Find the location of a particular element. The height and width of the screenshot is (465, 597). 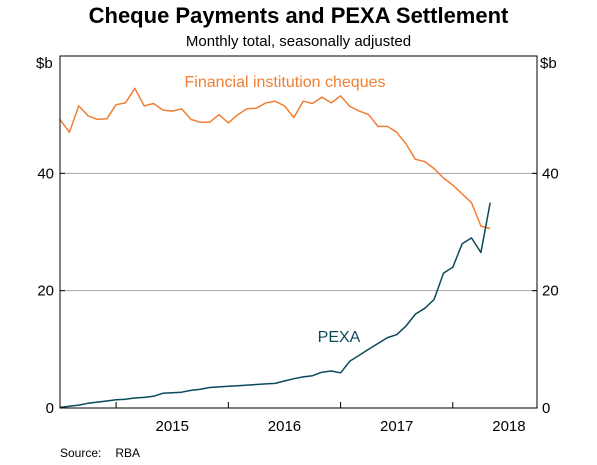

y-tick-label-right: 40 is located at coordinates (550, 173).